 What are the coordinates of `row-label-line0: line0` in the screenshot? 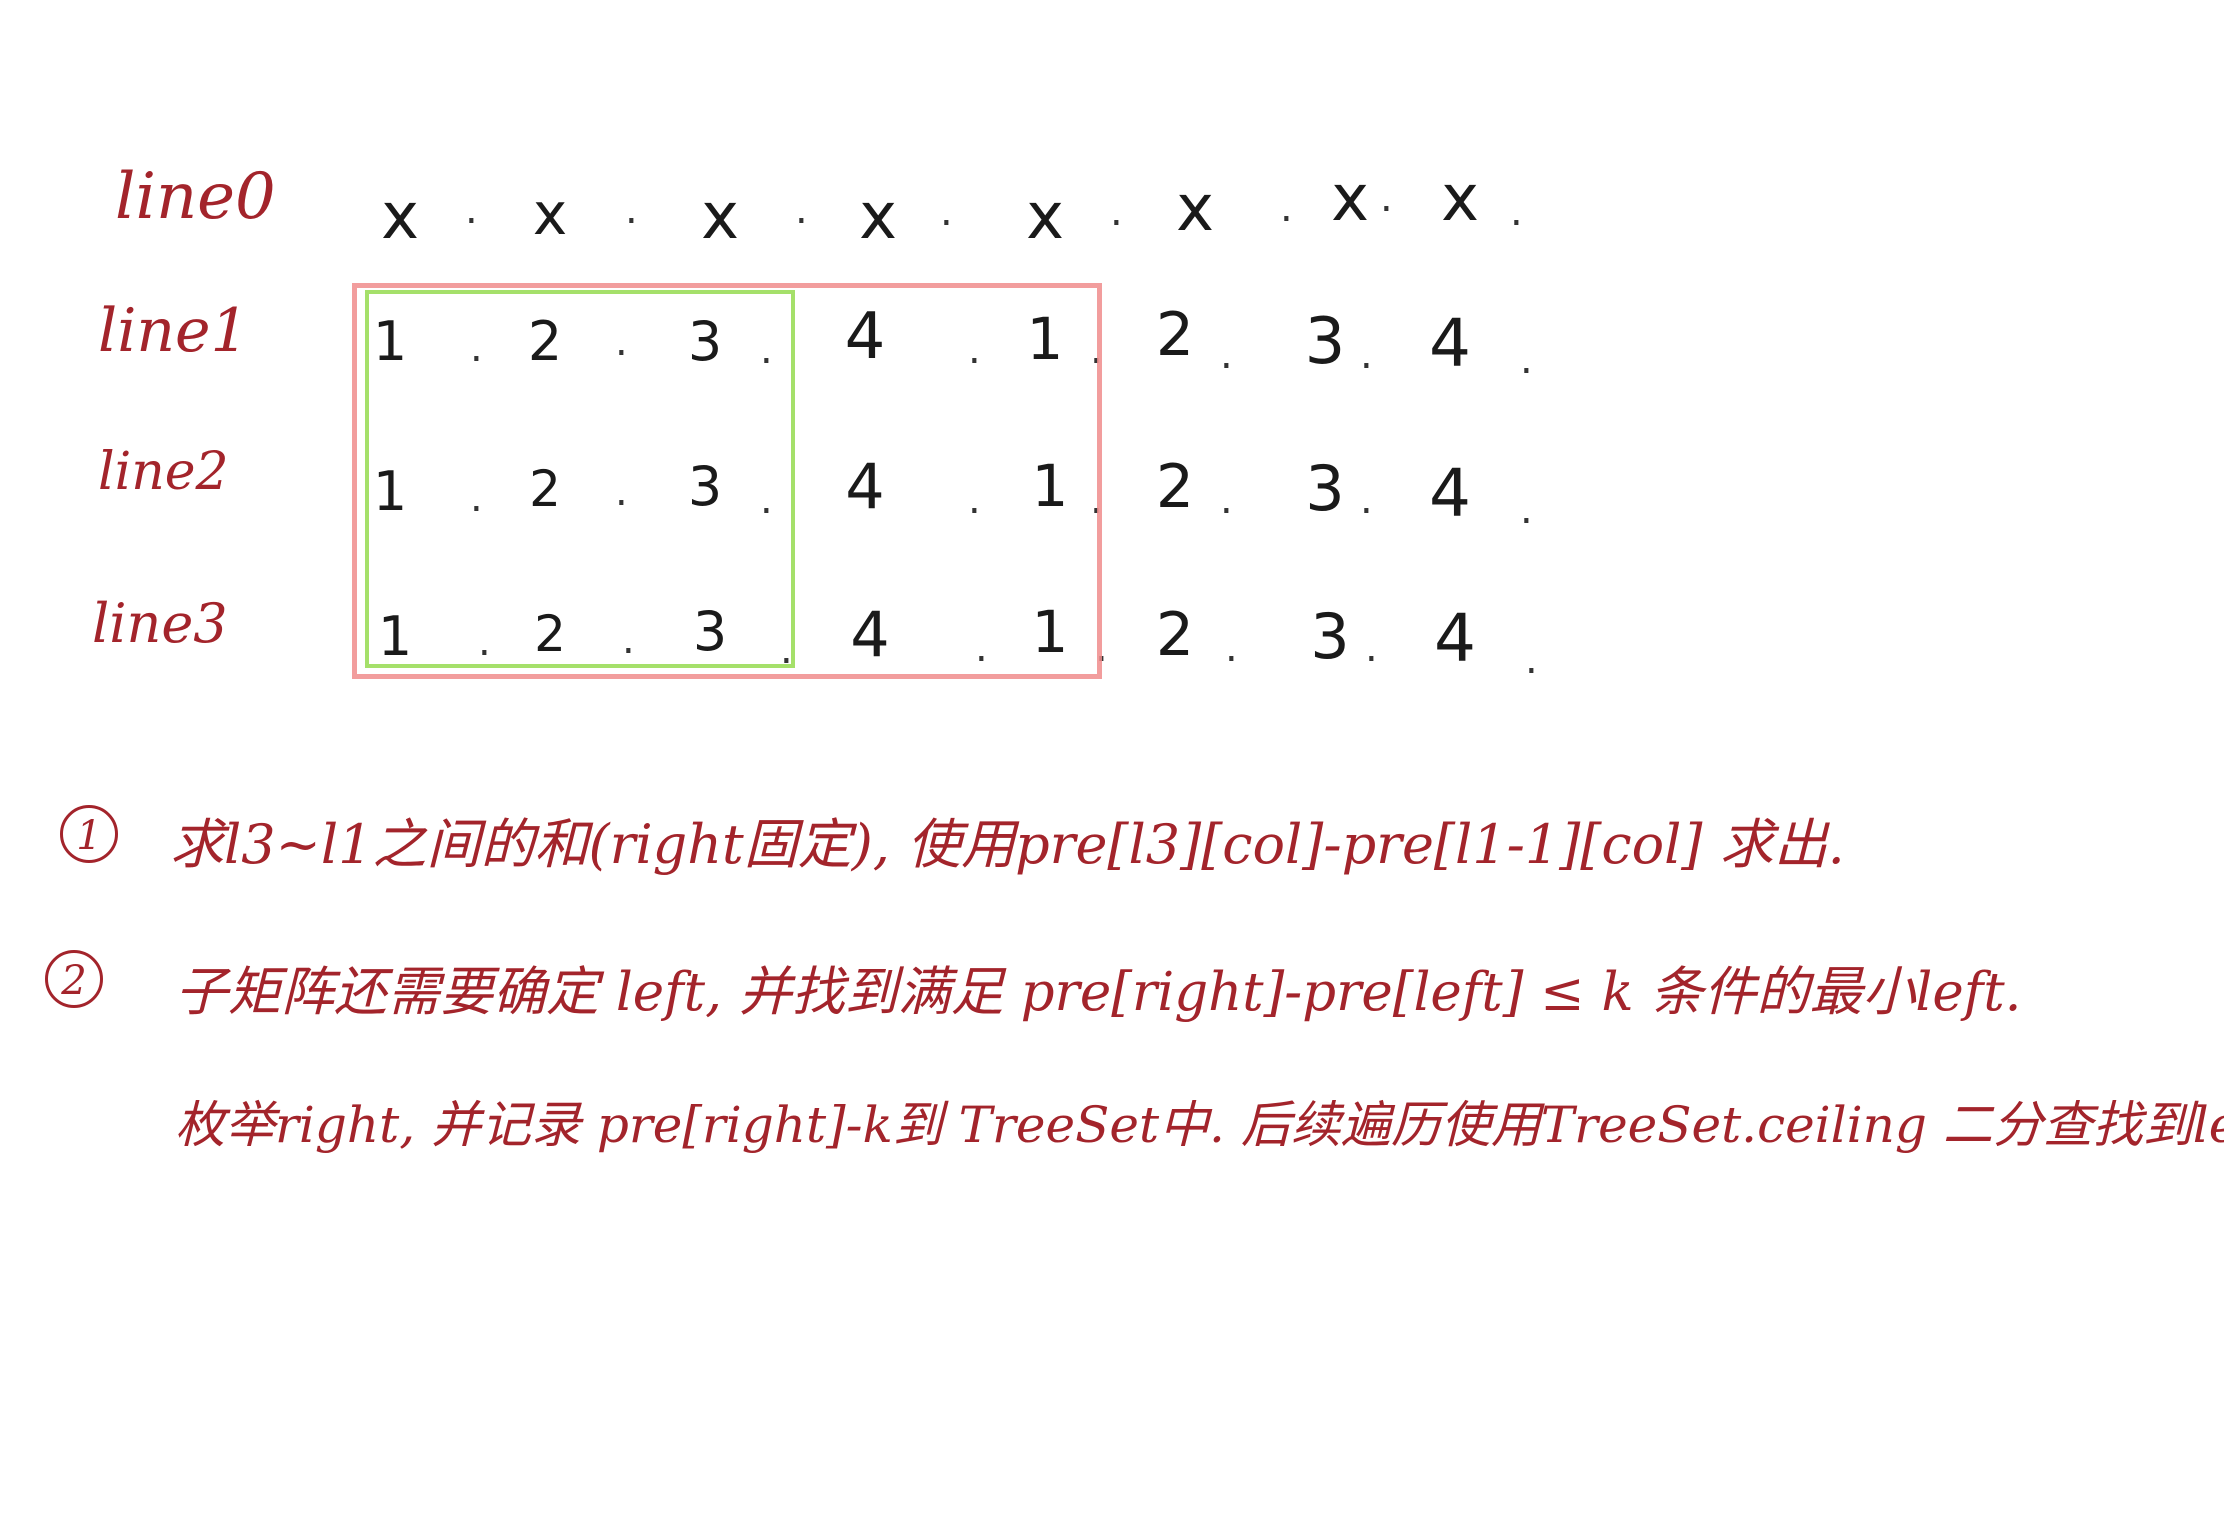 It's located at (195, 197).